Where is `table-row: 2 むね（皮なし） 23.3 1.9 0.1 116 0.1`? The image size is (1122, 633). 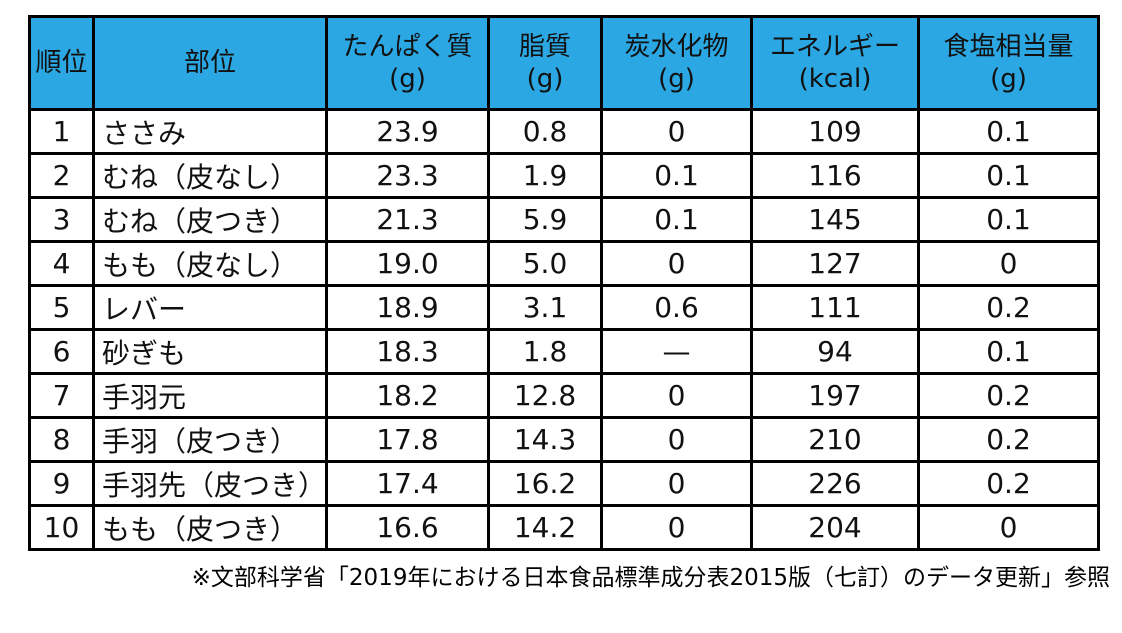
table-row: 2 むね（皮なし） 23.3 1.9 0.1 116 0.1 is located at coordinates (564, 175).